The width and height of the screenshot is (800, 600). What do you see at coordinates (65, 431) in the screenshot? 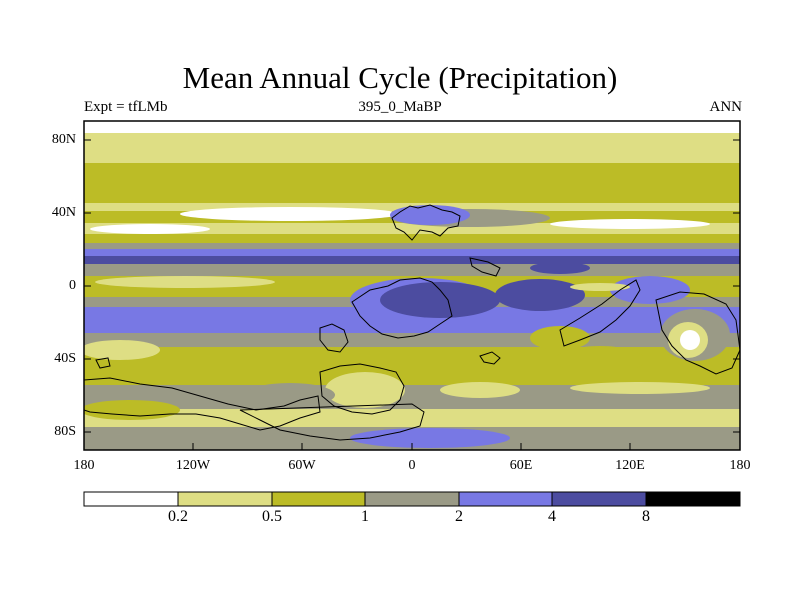
I see `lat-label-80s: 80S` at bounding box center [65, 431].